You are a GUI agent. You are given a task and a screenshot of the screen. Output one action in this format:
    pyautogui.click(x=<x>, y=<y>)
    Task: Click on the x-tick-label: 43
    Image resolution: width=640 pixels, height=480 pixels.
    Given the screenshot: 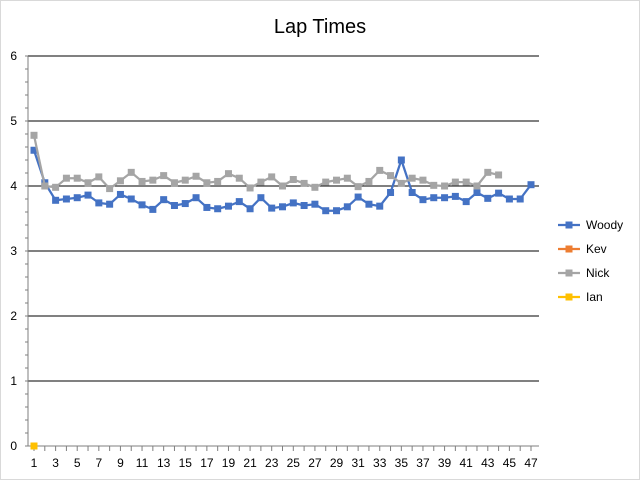 What is the action you would take?
    pyautogui.click(x=488, y=463)
    